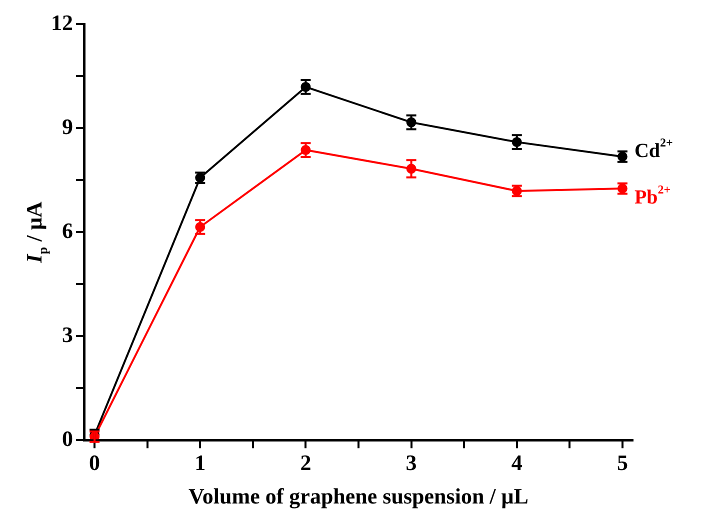 Image resolution: width=711 pixels, height=527 pixels. I want to click on y-tick-label: 0, so click(67, 438).